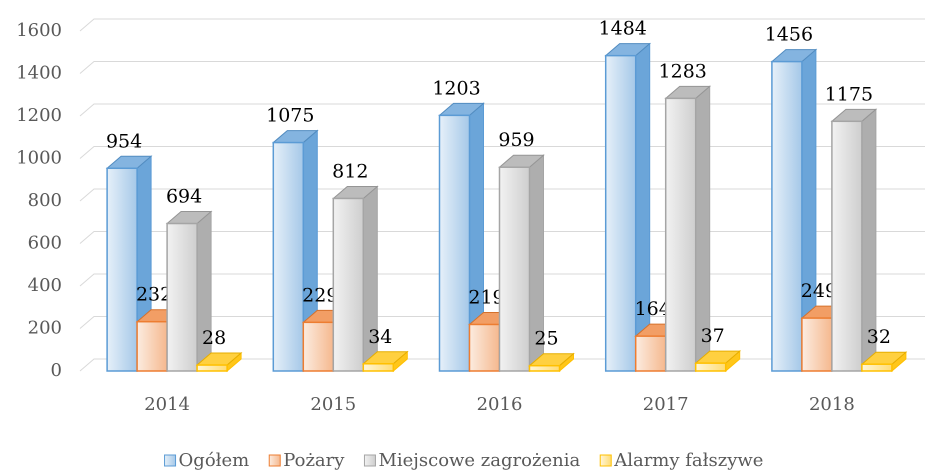  I want to click on y-tick-label: 600, so click(45, 243).